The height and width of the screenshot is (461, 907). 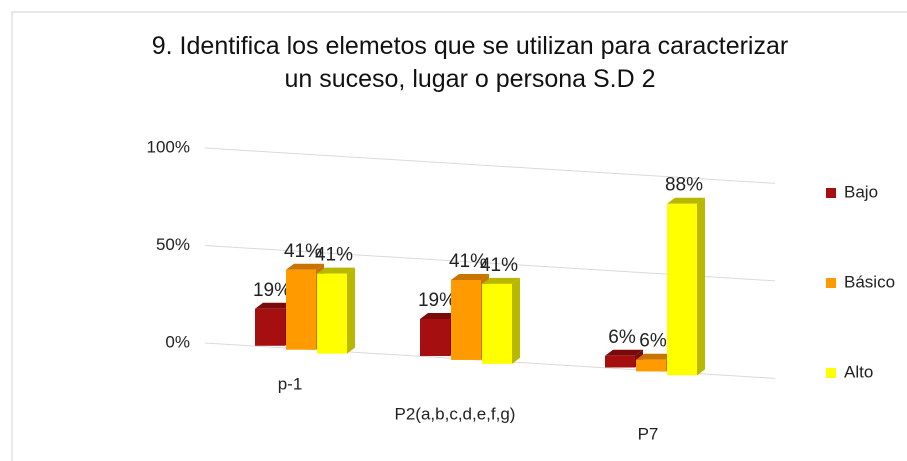 What do you see at coordinates (168, 146) in the screenshot?
I see `y-tick-label: 100%` at bounding box center [168, 146].